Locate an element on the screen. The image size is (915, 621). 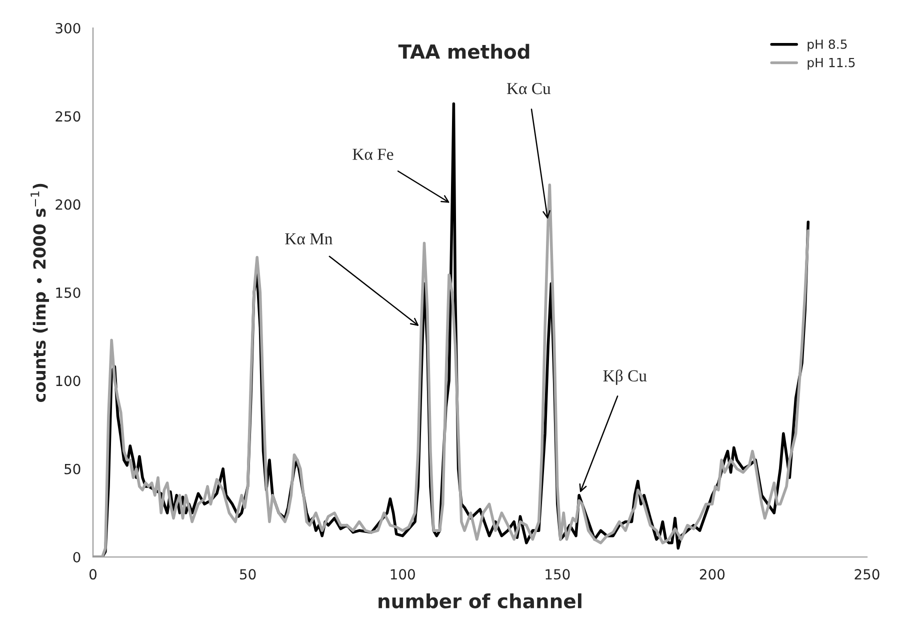
x-tick-label: 150 is located at coordinates (558, 574).